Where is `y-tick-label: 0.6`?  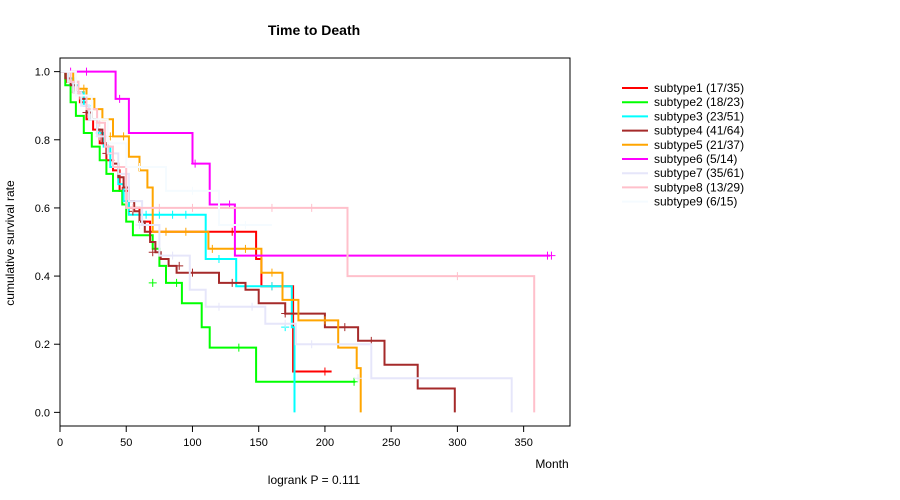
y-tick-label: 0.6 is located at coordinates (42, 209).